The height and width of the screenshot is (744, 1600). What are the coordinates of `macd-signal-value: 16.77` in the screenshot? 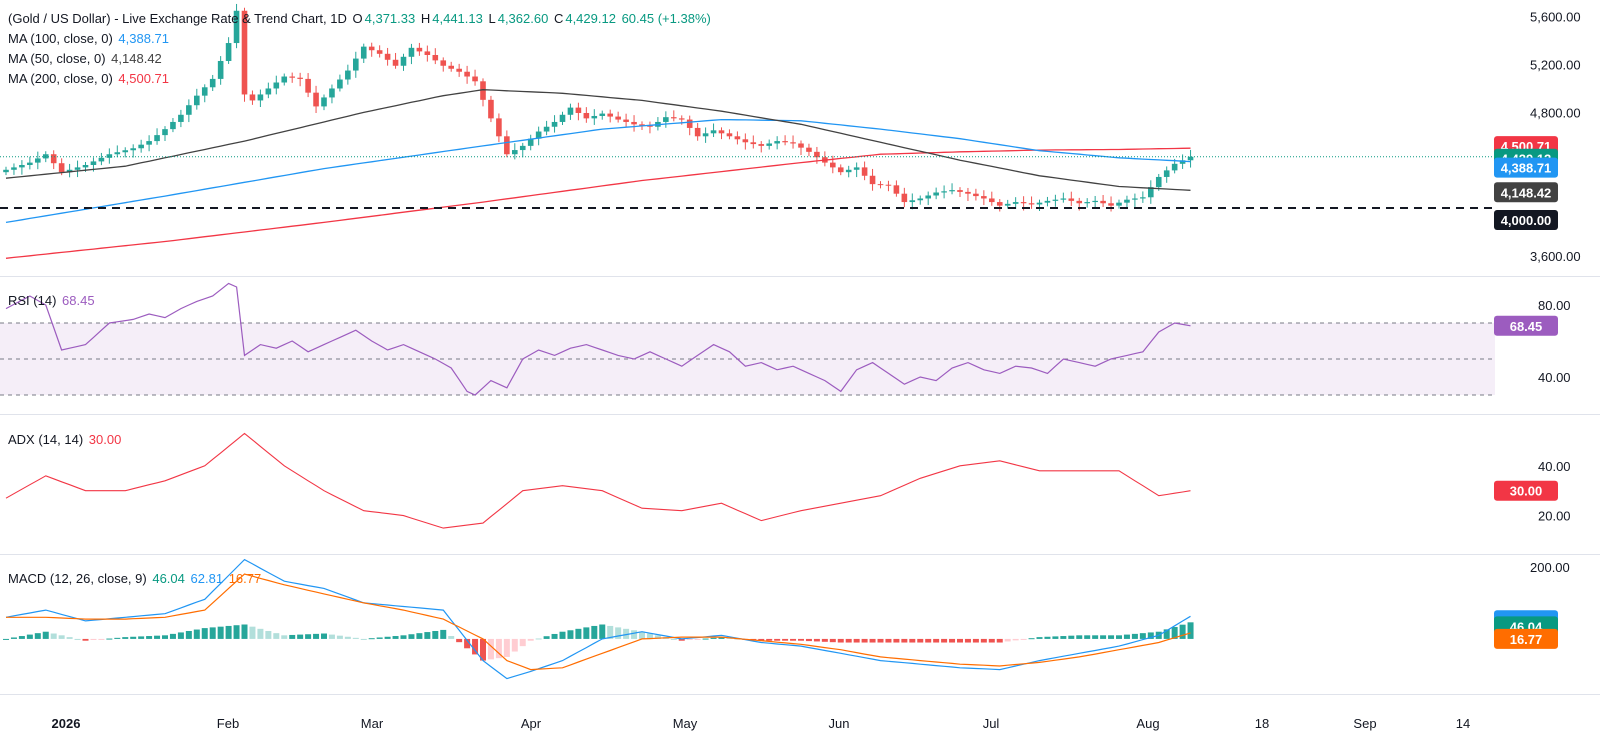 It's located at (245, 578).